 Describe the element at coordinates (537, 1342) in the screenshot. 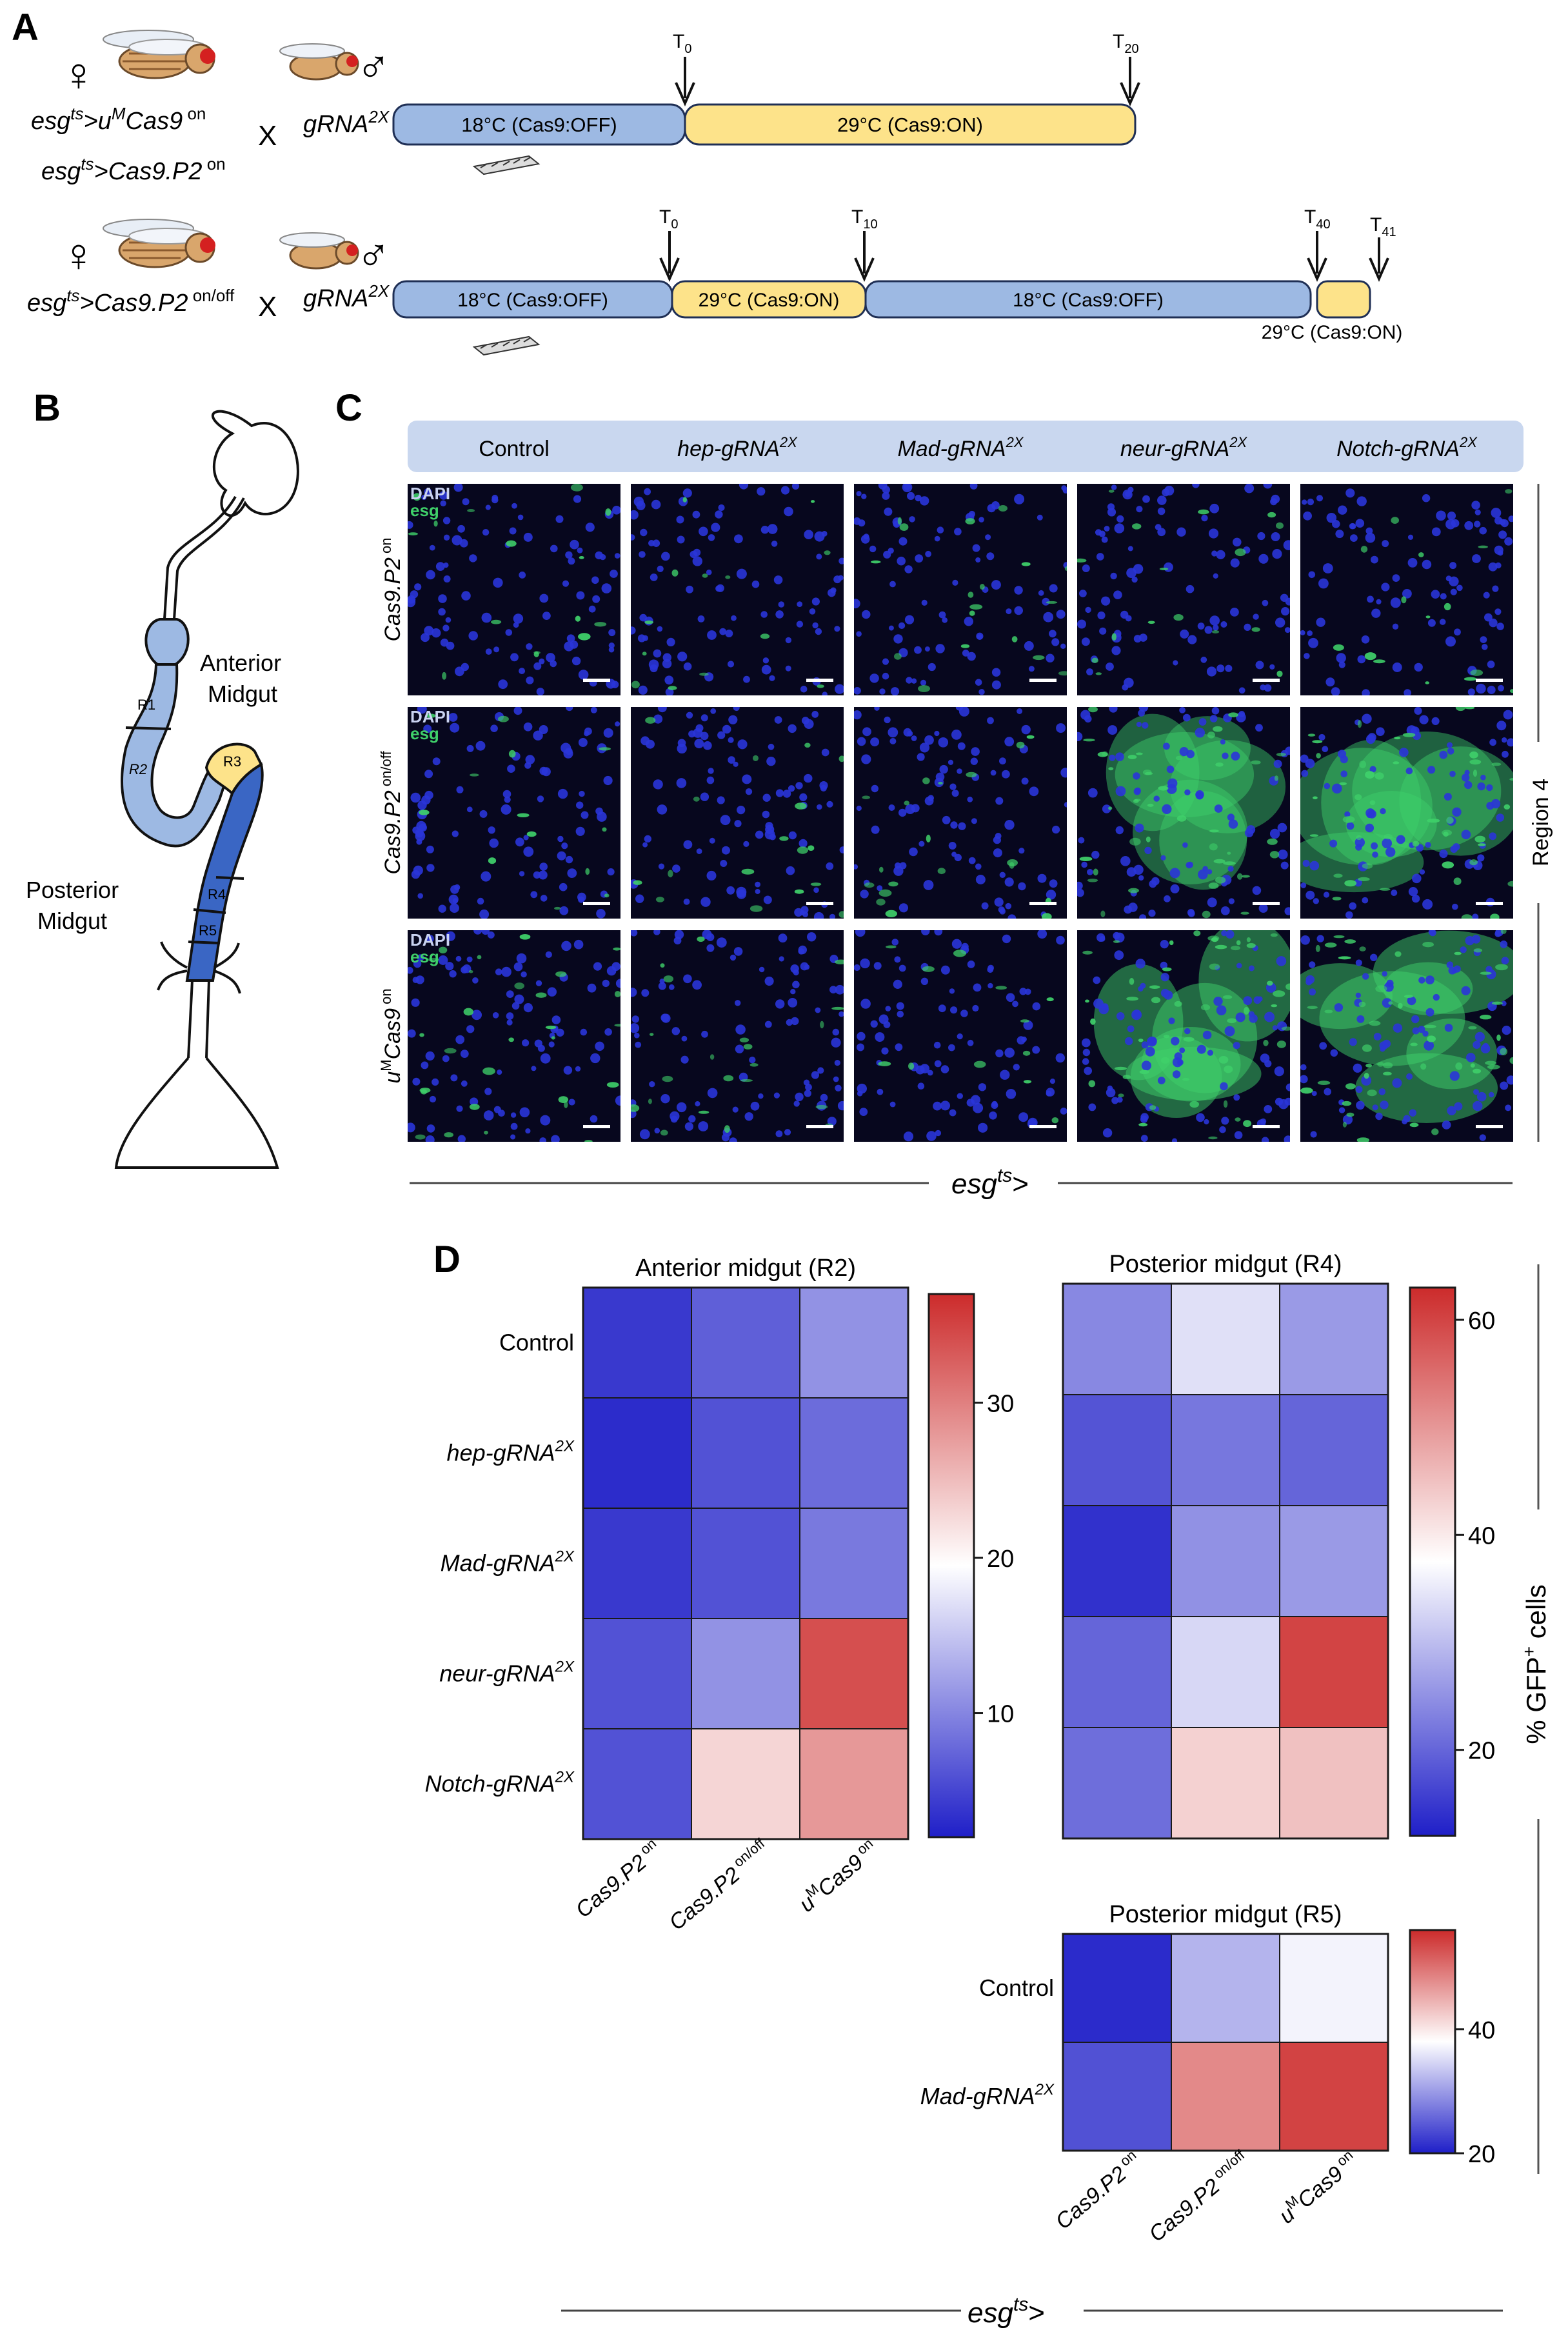

I see `heatmap-row-label: Control` at that location.